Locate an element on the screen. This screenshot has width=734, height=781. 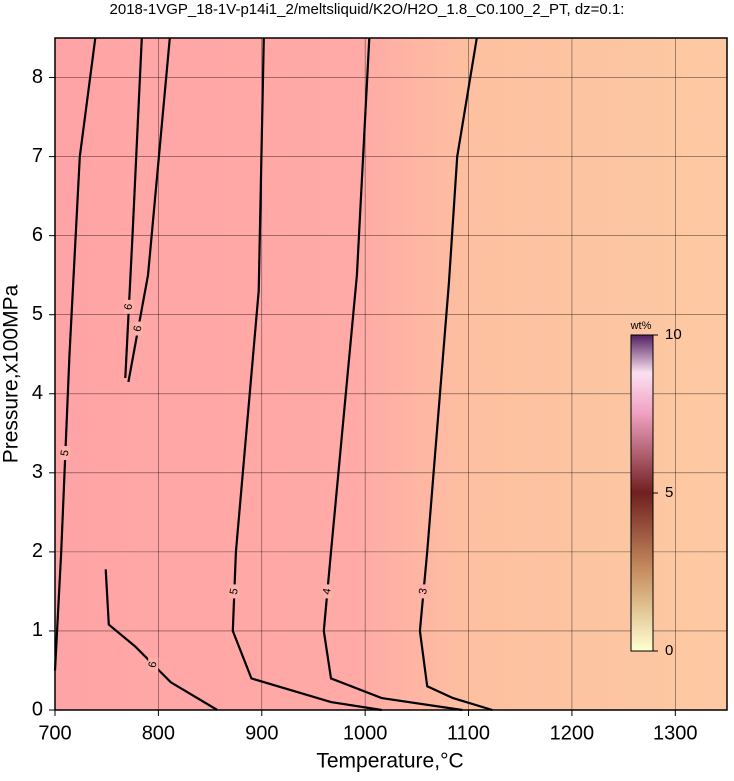
contour-label: 3 is located at coordinates (423, 591).